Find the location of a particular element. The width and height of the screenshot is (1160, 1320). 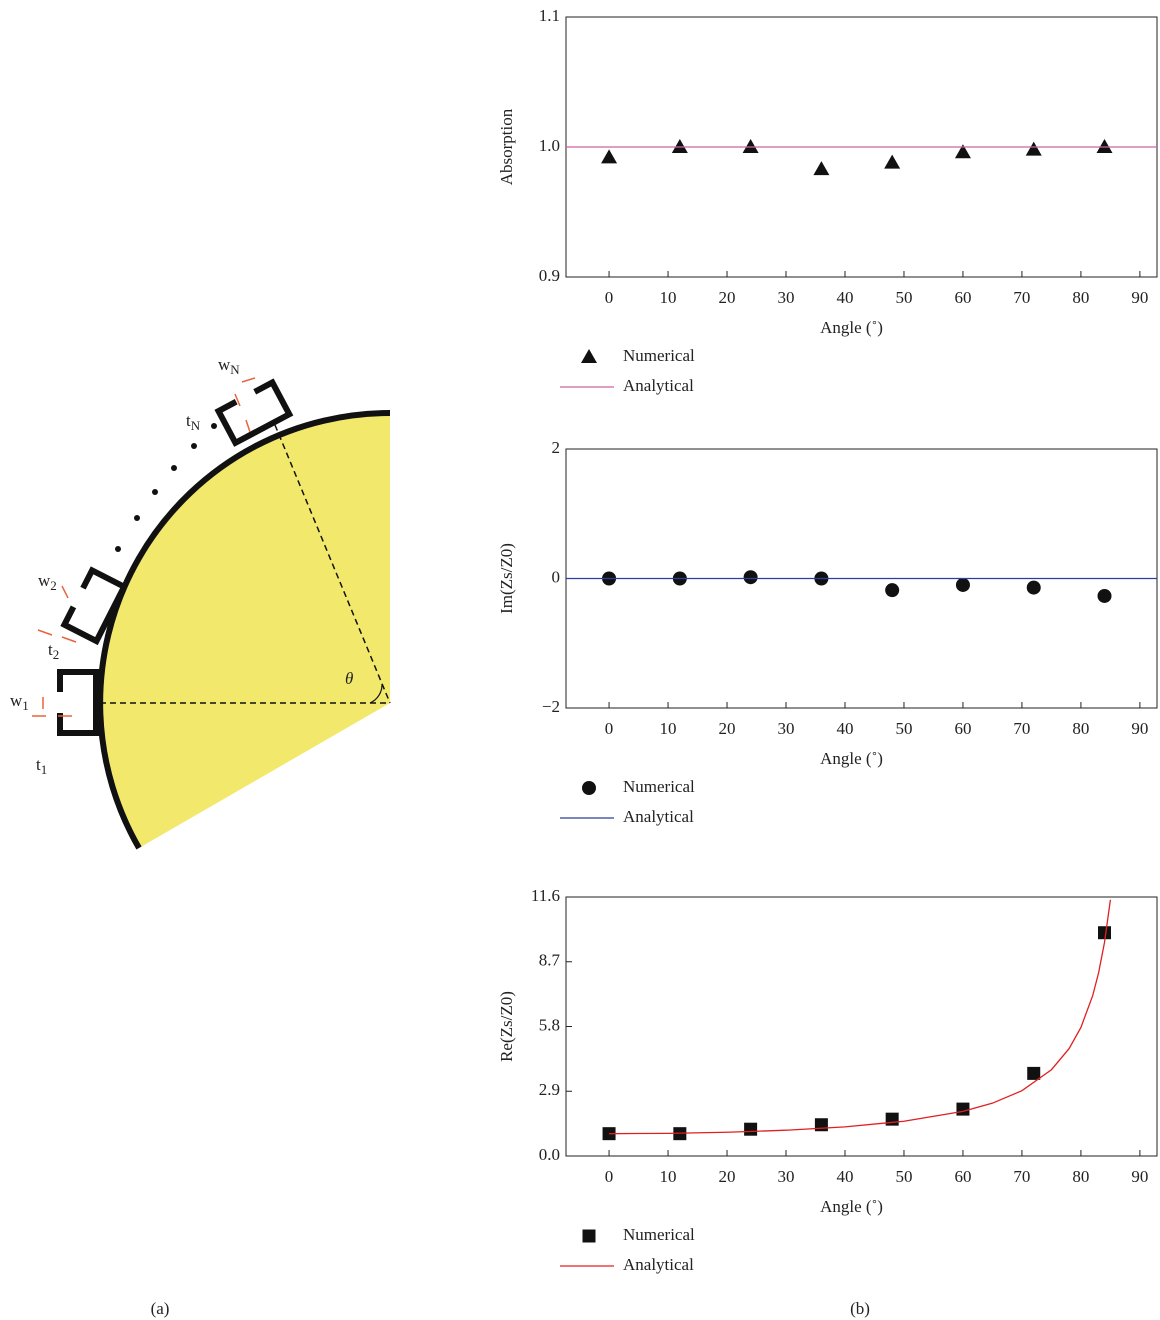

diagram-label: w1 is located at coordinates (19, 702).